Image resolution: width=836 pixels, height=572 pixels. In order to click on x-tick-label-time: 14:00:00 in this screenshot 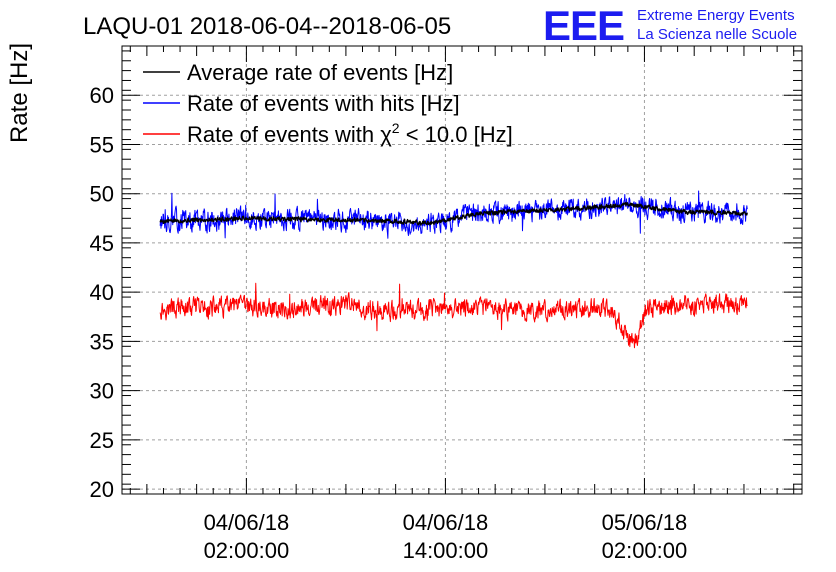, I will do `click(446, 550)`.